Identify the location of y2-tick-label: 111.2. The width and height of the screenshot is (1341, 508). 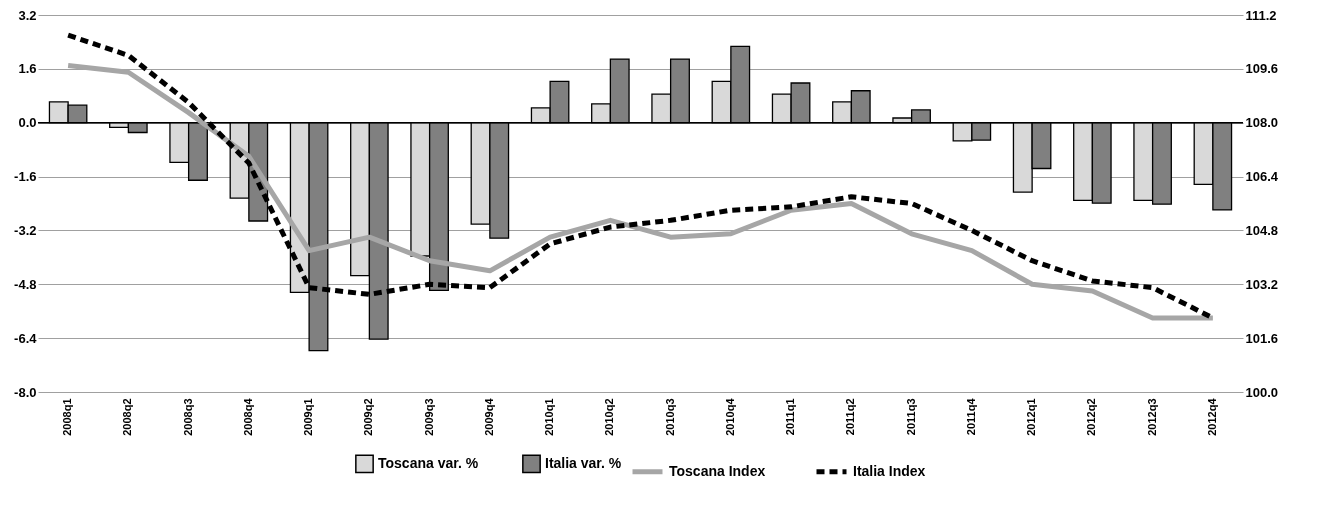
(1261, 15).